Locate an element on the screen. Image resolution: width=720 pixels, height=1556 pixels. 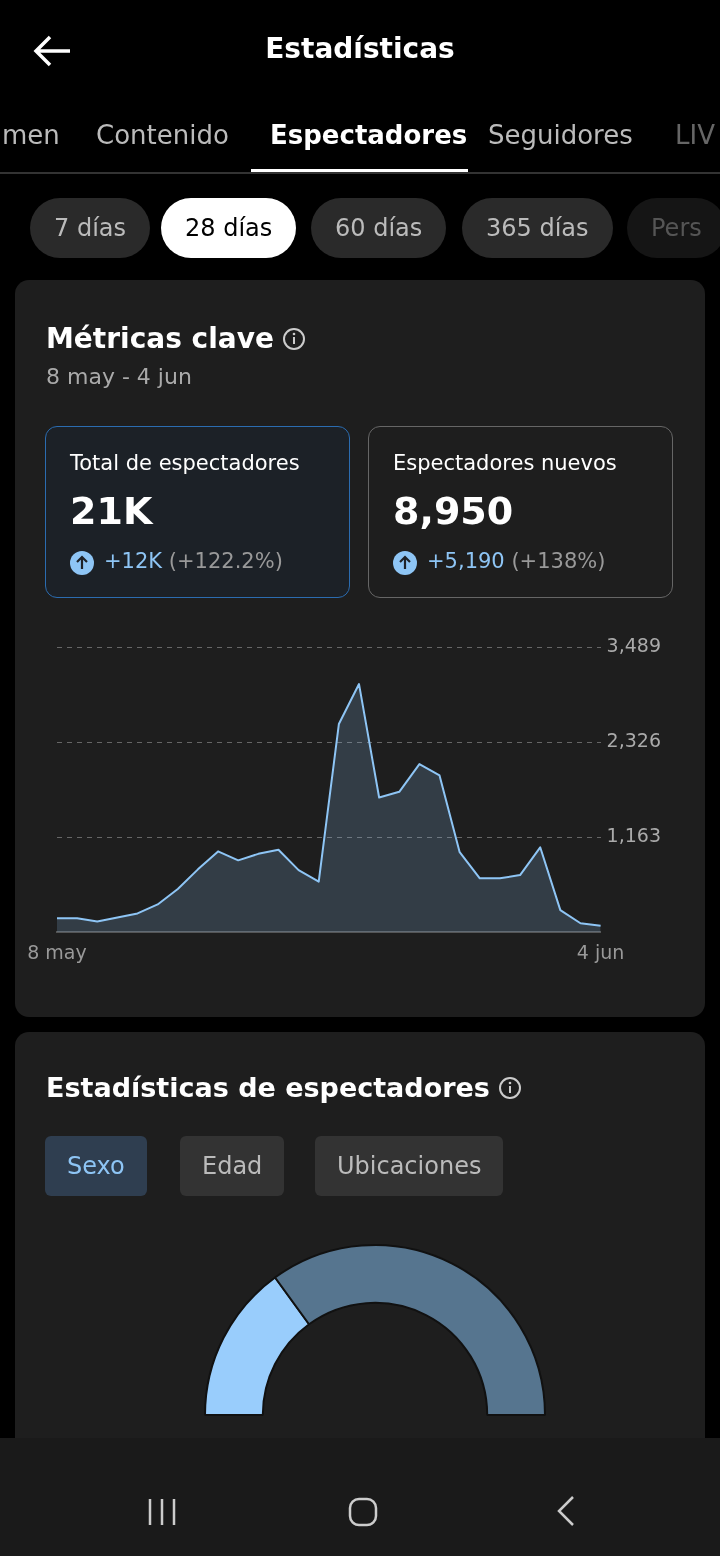
text: 21K is located at coordinates (111, 511).